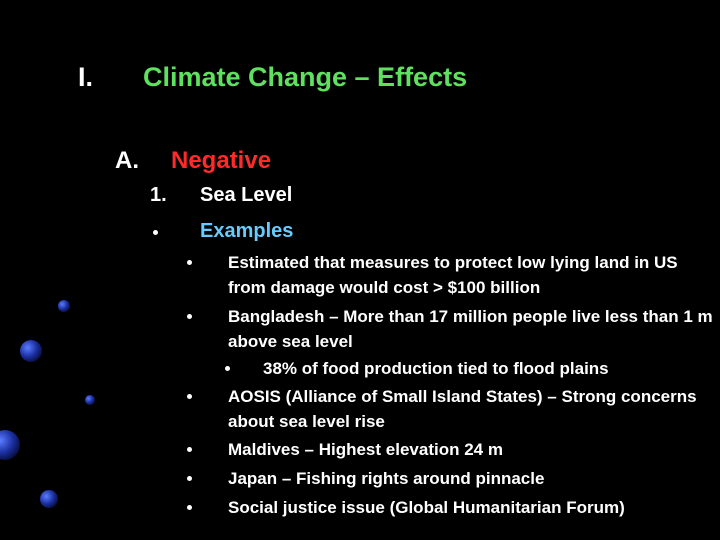 This screenshot has height=540, width=720. I want to click on subsection-title: Sea Level, so click(246, 195).